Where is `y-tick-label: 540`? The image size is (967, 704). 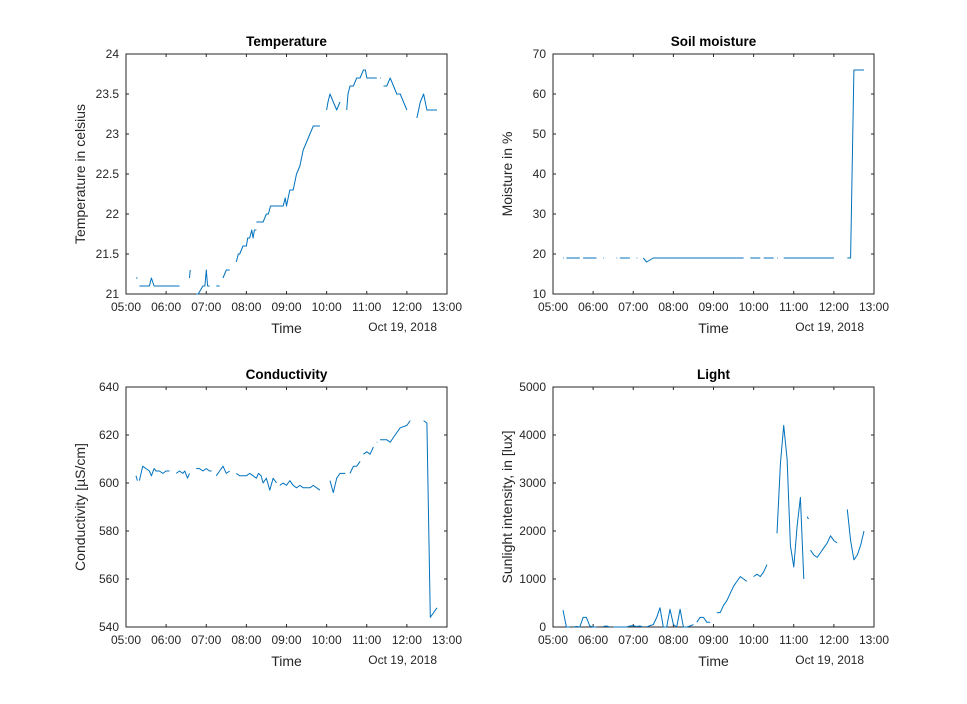
y-tick-label: 540 is located at coordinates (109, 627).